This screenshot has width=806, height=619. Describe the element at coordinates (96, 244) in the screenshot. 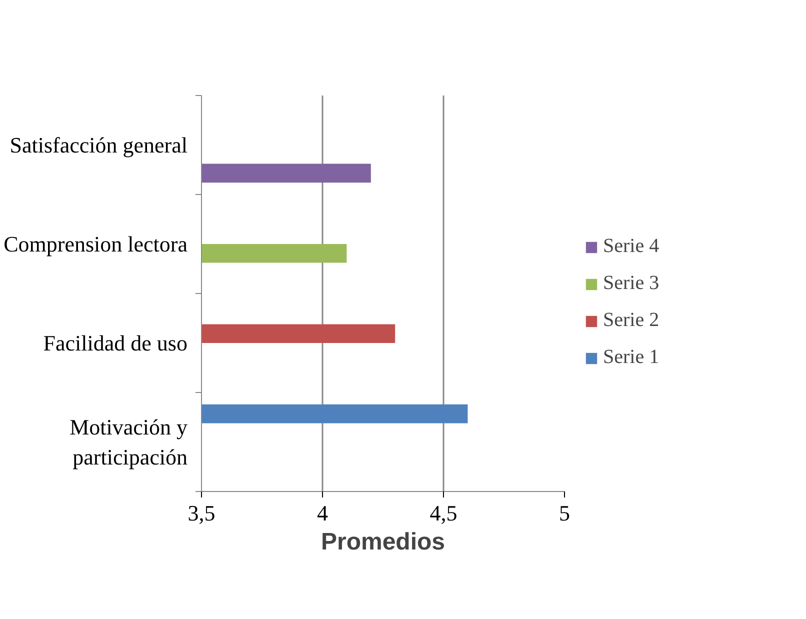

I see `y-tick-label: Comprension lectora` at that location.